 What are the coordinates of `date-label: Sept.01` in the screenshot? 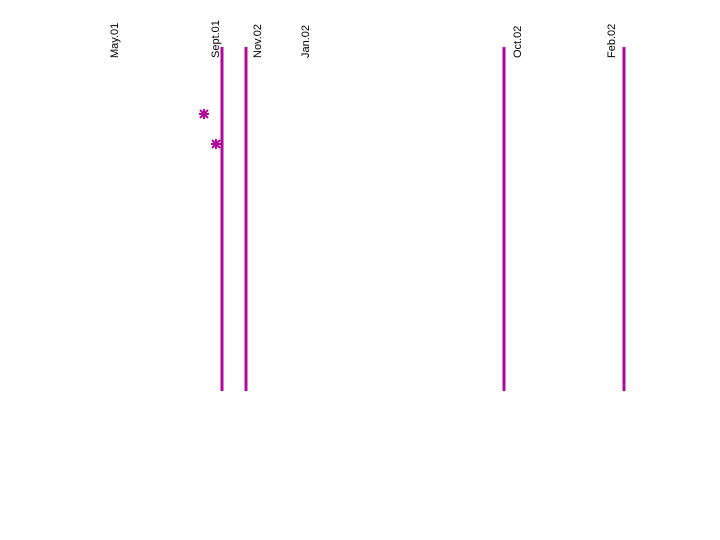 It's located at (216, 39).